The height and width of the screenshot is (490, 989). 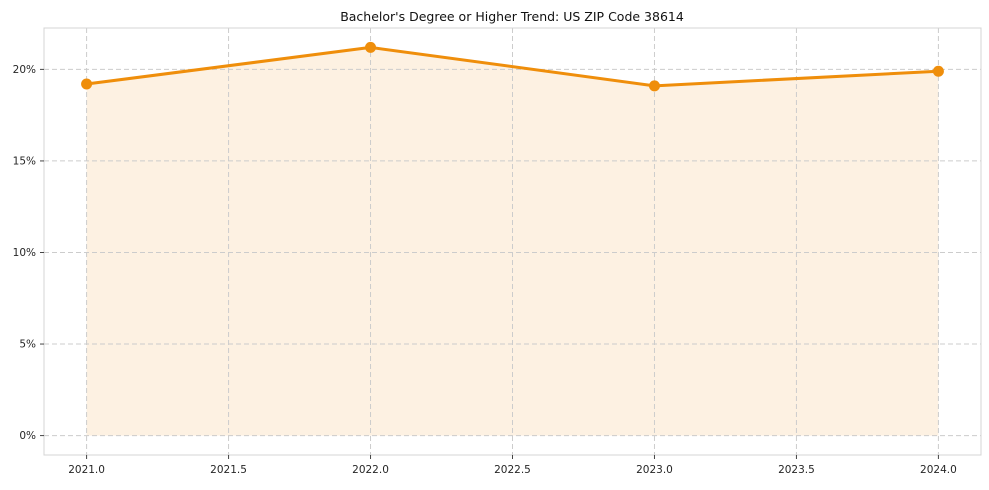 I want to click on x-tick-label: 2024.0, so click(x=938, y=470).